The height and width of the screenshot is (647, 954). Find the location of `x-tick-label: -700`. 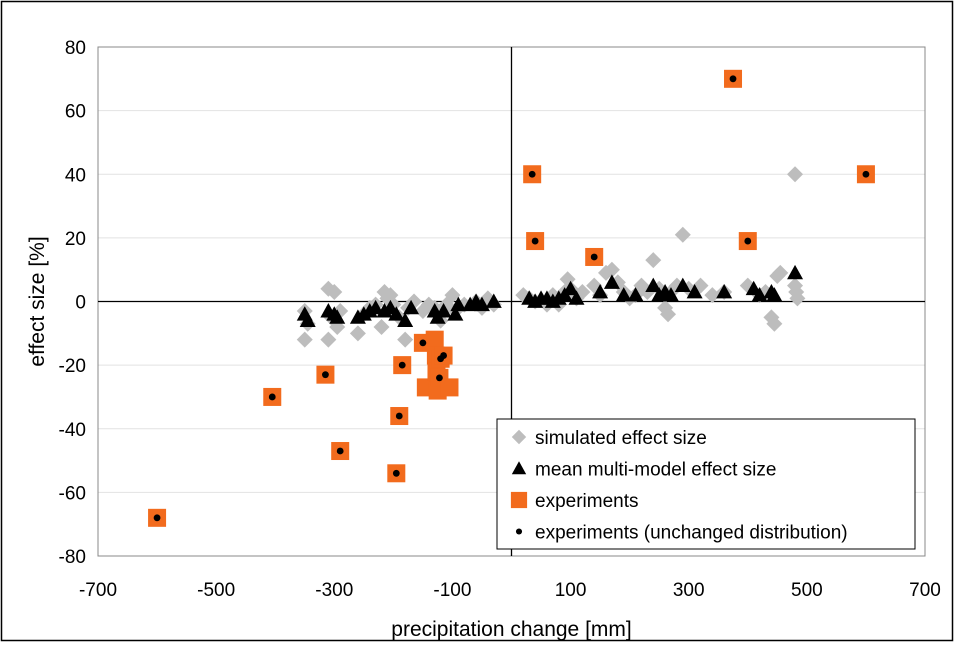

x-tick-label: -700 is located at coordinates (98, 590).